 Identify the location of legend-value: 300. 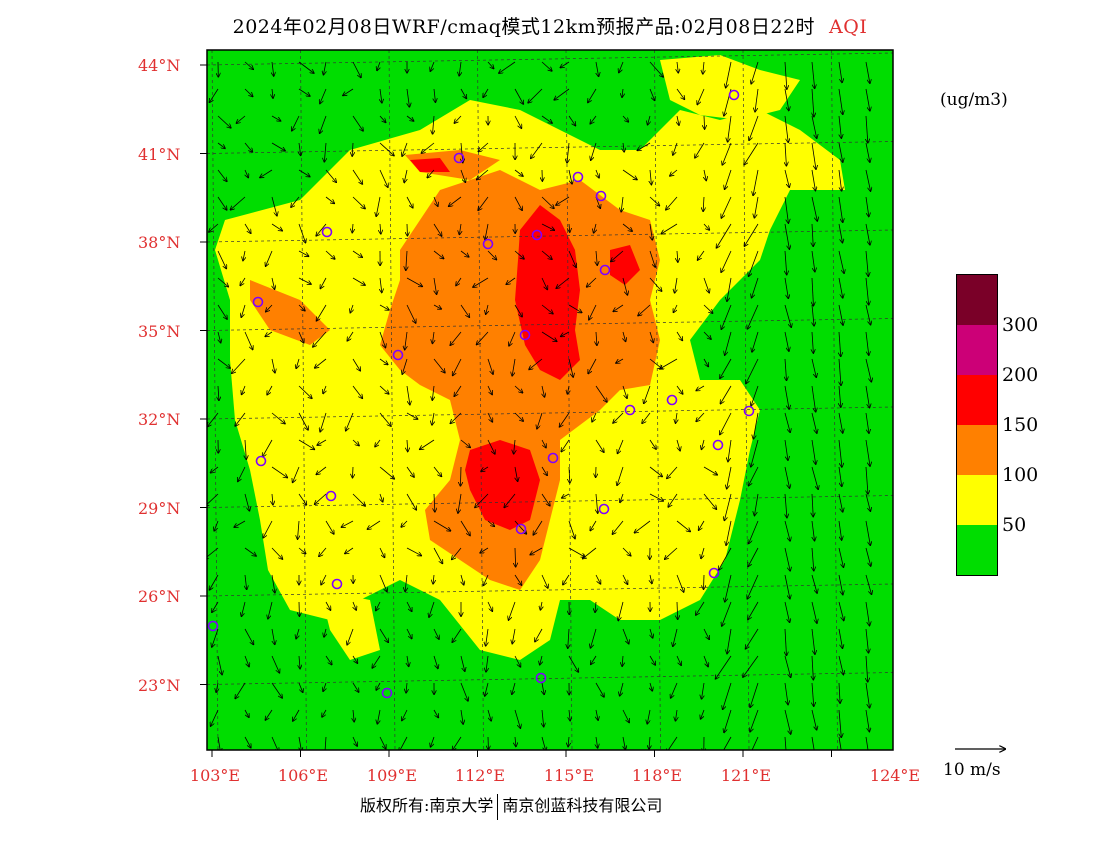
(1020, 325).